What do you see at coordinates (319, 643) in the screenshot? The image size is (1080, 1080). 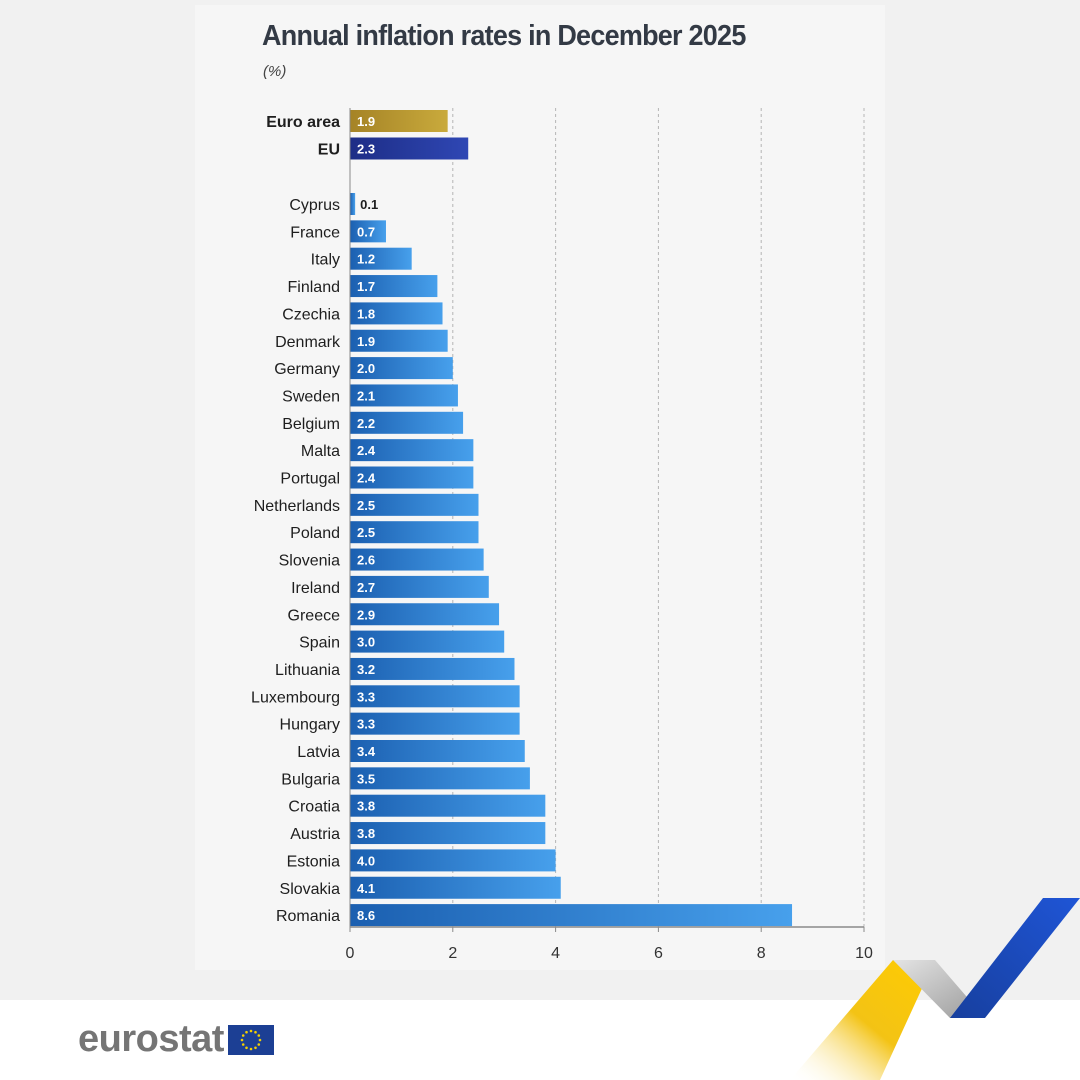 I see `category-label: Spain` at bounding box center [319, 643].